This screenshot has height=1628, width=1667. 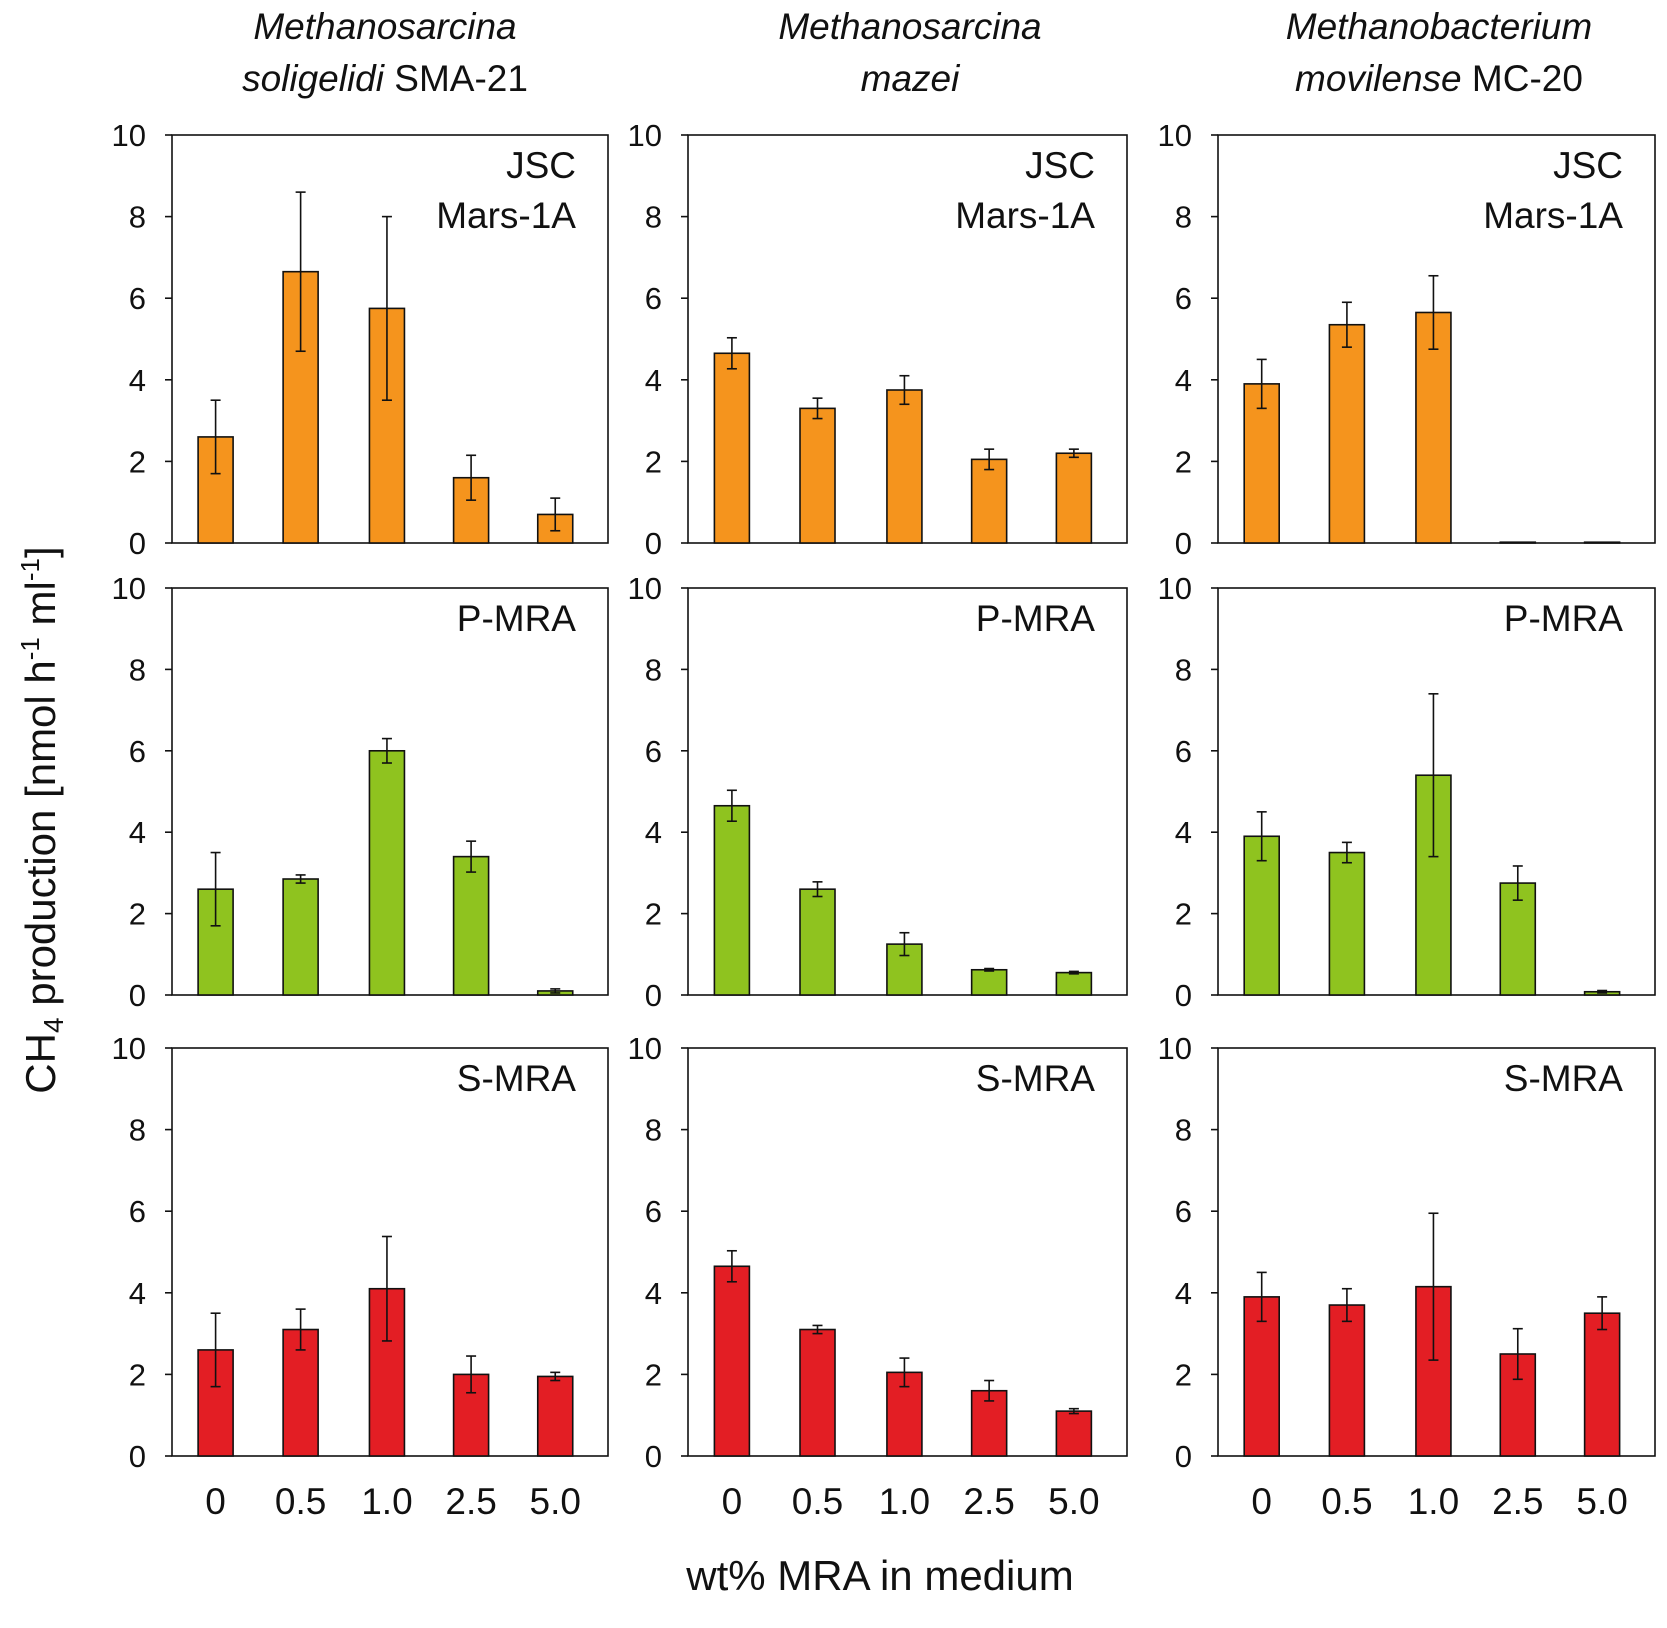 I want to click on x-axis-label: wt% MRA in medium, so click(x=879, y=1575).